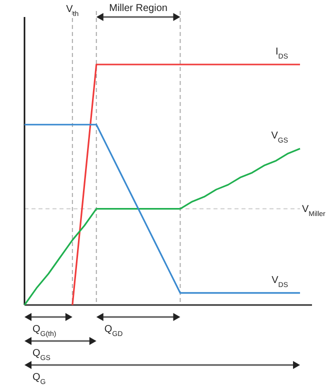  Describe the element at coordinates (72, 11) in the screenshot. I see `text: V$_{th}$` at that location.